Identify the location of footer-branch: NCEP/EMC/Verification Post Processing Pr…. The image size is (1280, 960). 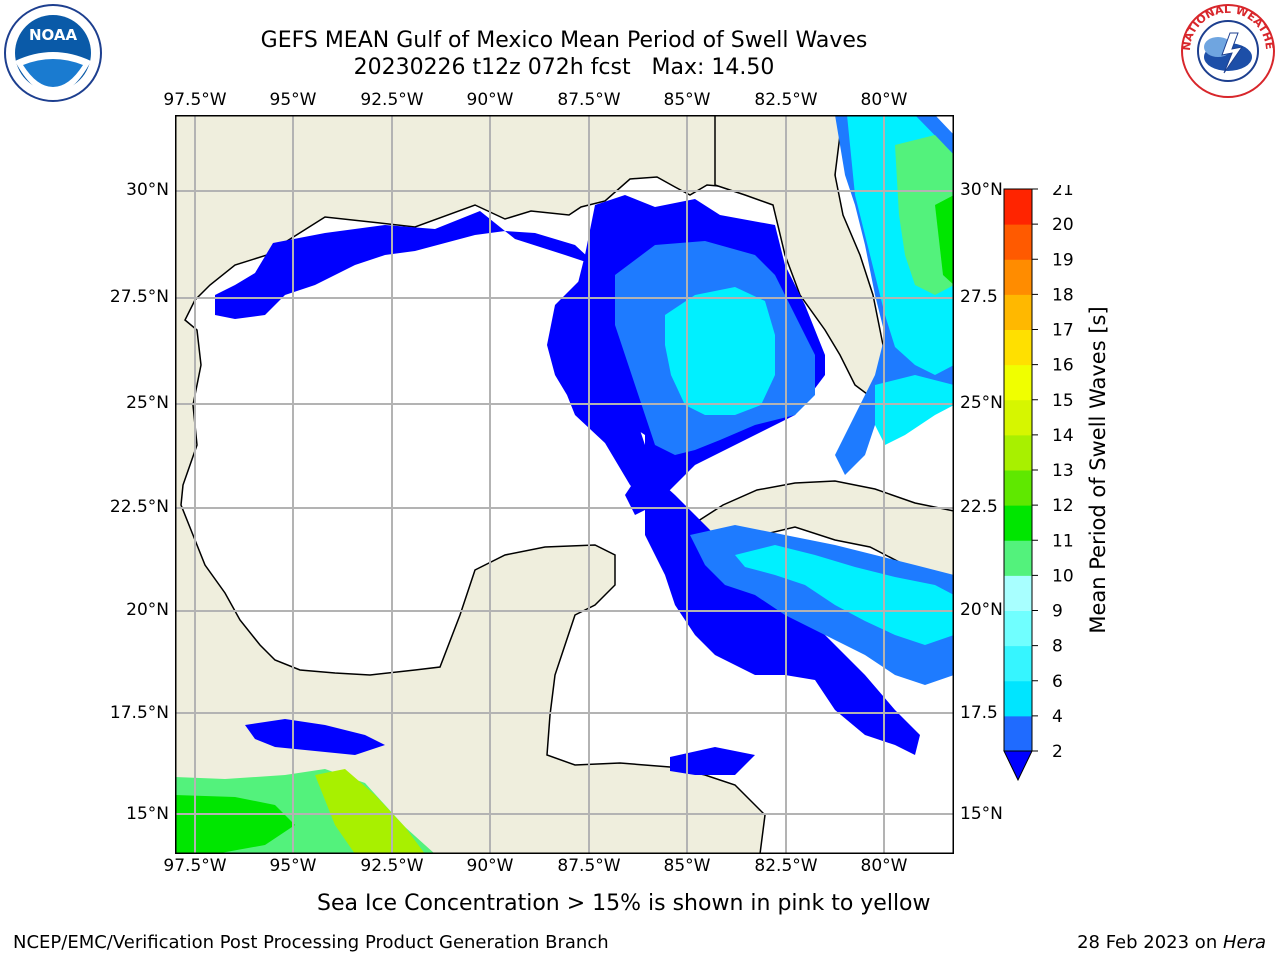
(311, 942).